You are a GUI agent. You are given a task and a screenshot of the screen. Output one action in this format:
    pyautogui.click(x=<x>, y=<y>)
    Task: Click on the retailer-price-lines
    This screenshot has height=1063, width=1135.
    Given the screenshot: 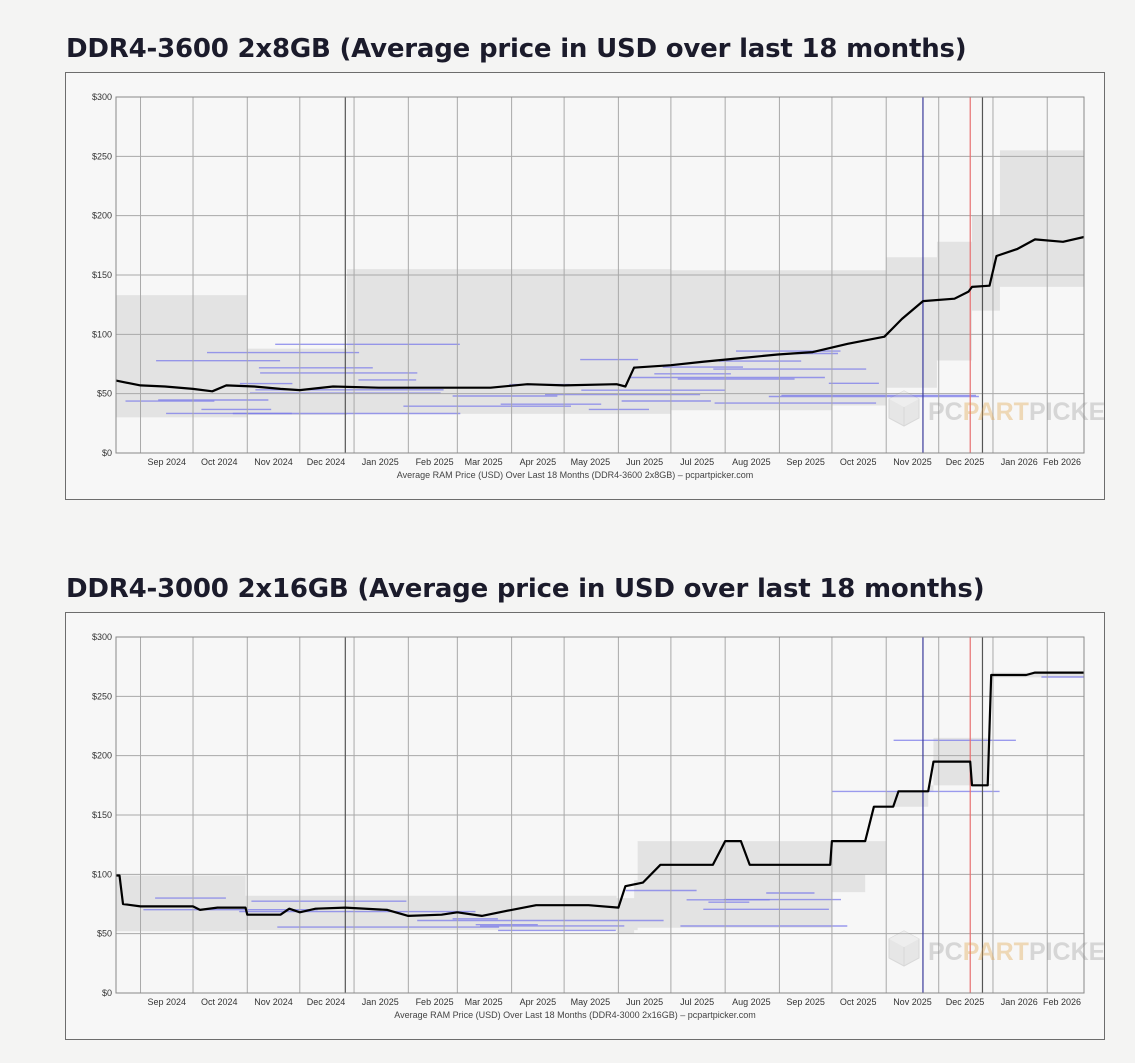 What is the action you would take?
    pyautogui.click(x=552, y=379)
    